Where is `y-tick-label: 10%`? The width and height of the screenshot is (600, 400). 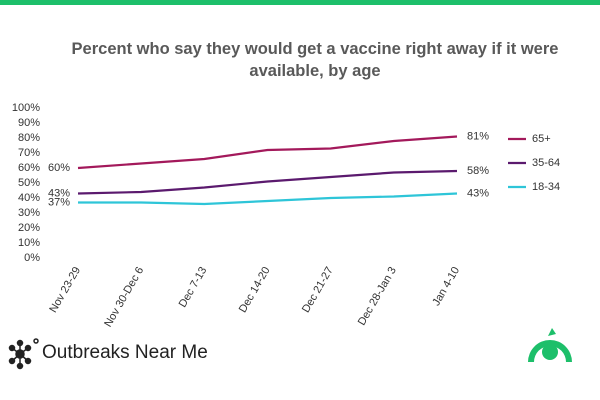
y-tick-label: 10% is located at coordinates (29, 243).